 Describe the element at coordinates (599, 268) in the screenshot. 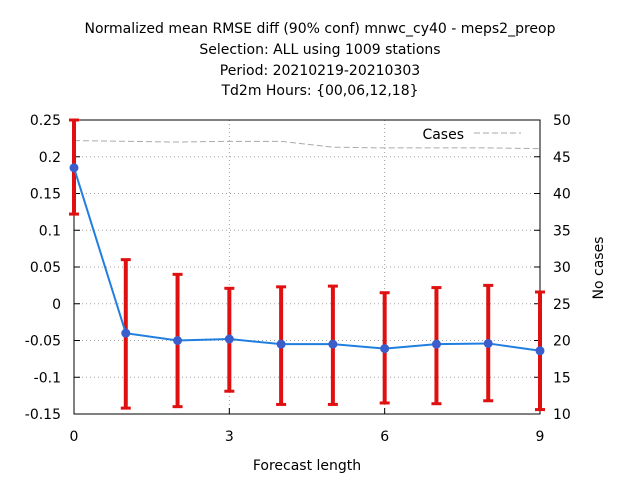

I see `y2-axis-label: No cases` at that location.